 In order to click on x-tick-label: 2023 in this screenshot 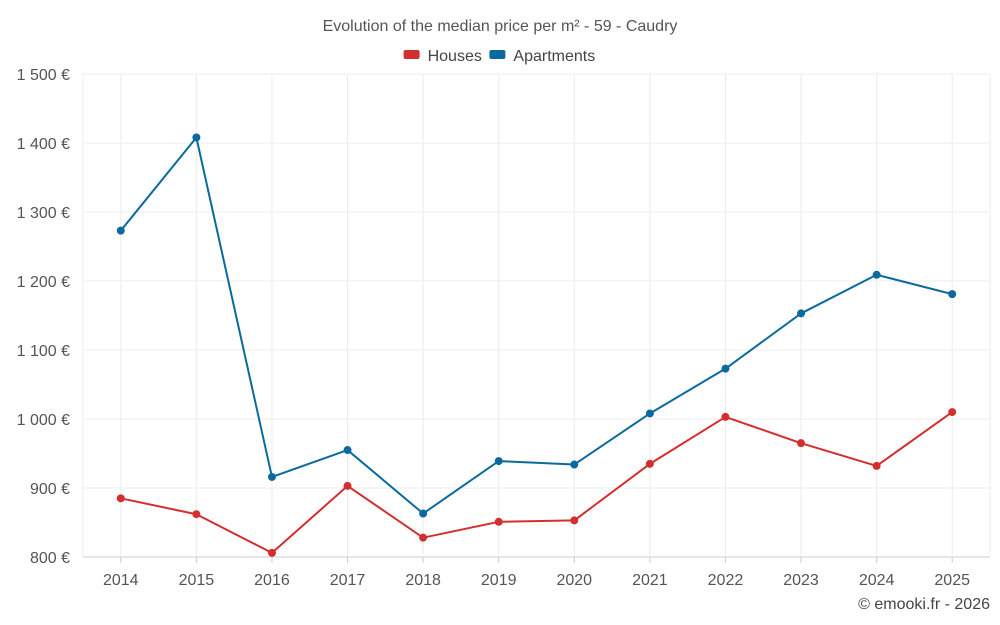, I will do `click(801, 580)`.